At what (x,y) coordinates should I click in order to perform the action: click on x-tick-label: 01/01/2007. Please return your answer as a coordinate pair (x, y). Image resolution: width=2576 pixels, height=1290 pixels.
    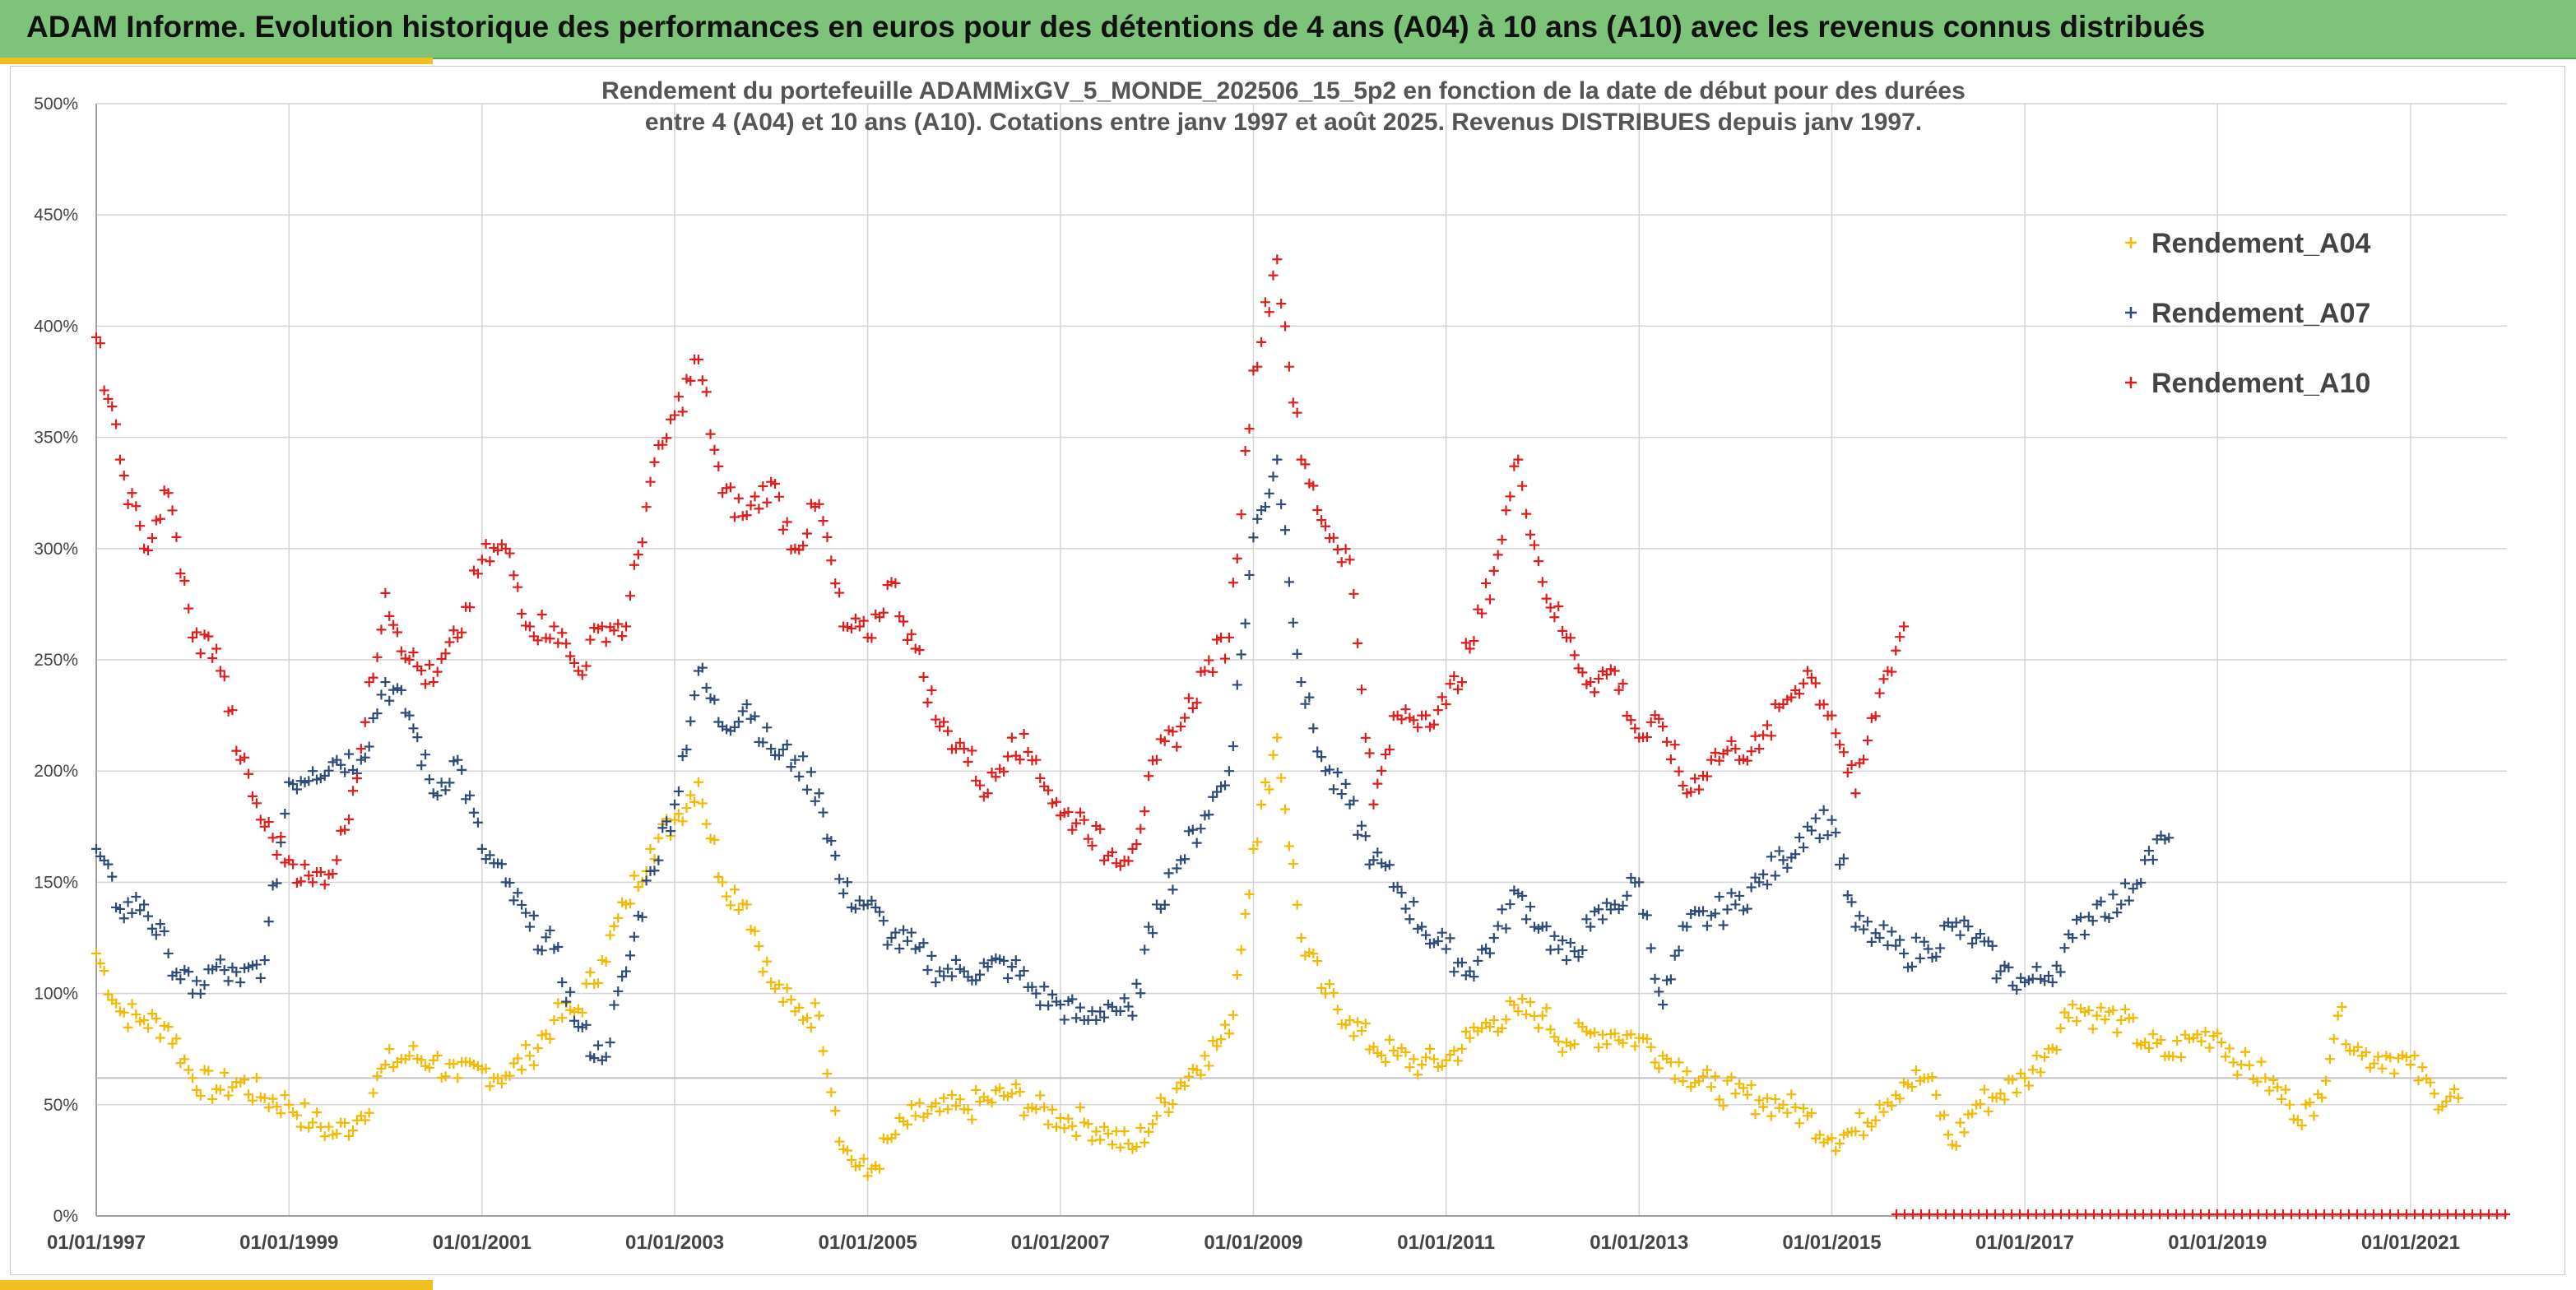
    Looking at the image, I should click on (1060, 1243).